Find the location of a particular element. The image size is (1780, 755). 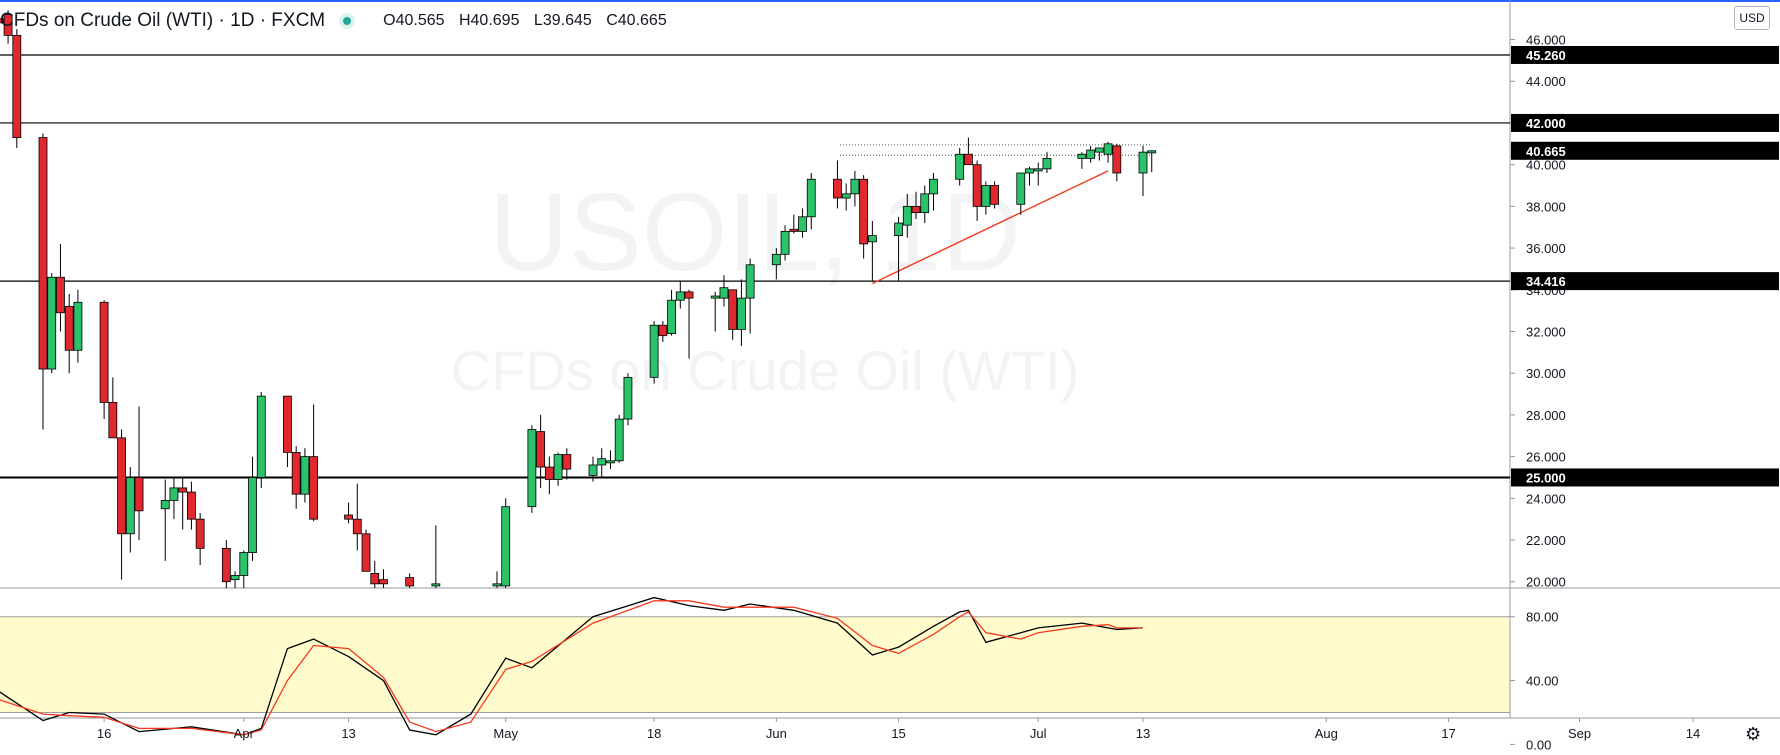

market-status-icon is located at coordinates (347, 21).